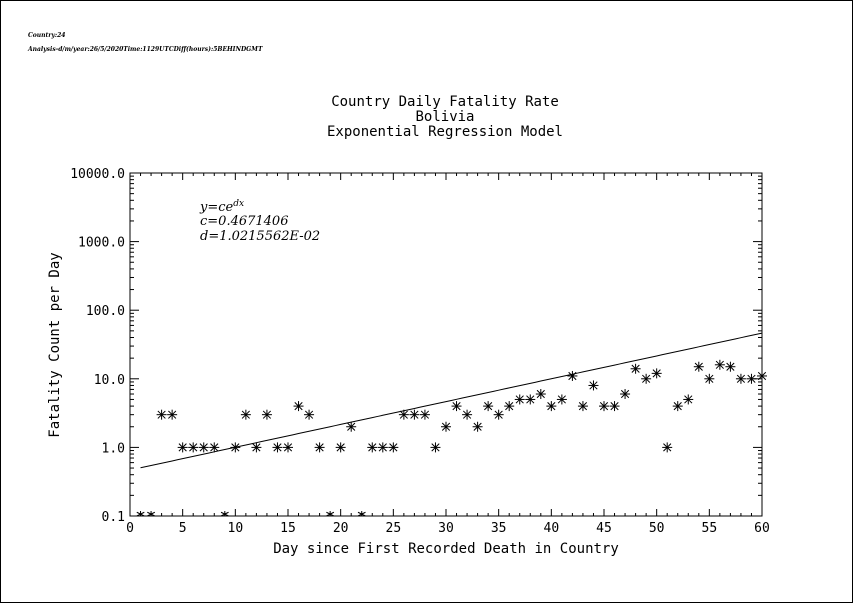 The height and width of the screenshot is (603, 853). What do you see at coordinates (394, 528) in the screenshot?
I see `x-tick-label: 25` at bounding box center [394, 528].